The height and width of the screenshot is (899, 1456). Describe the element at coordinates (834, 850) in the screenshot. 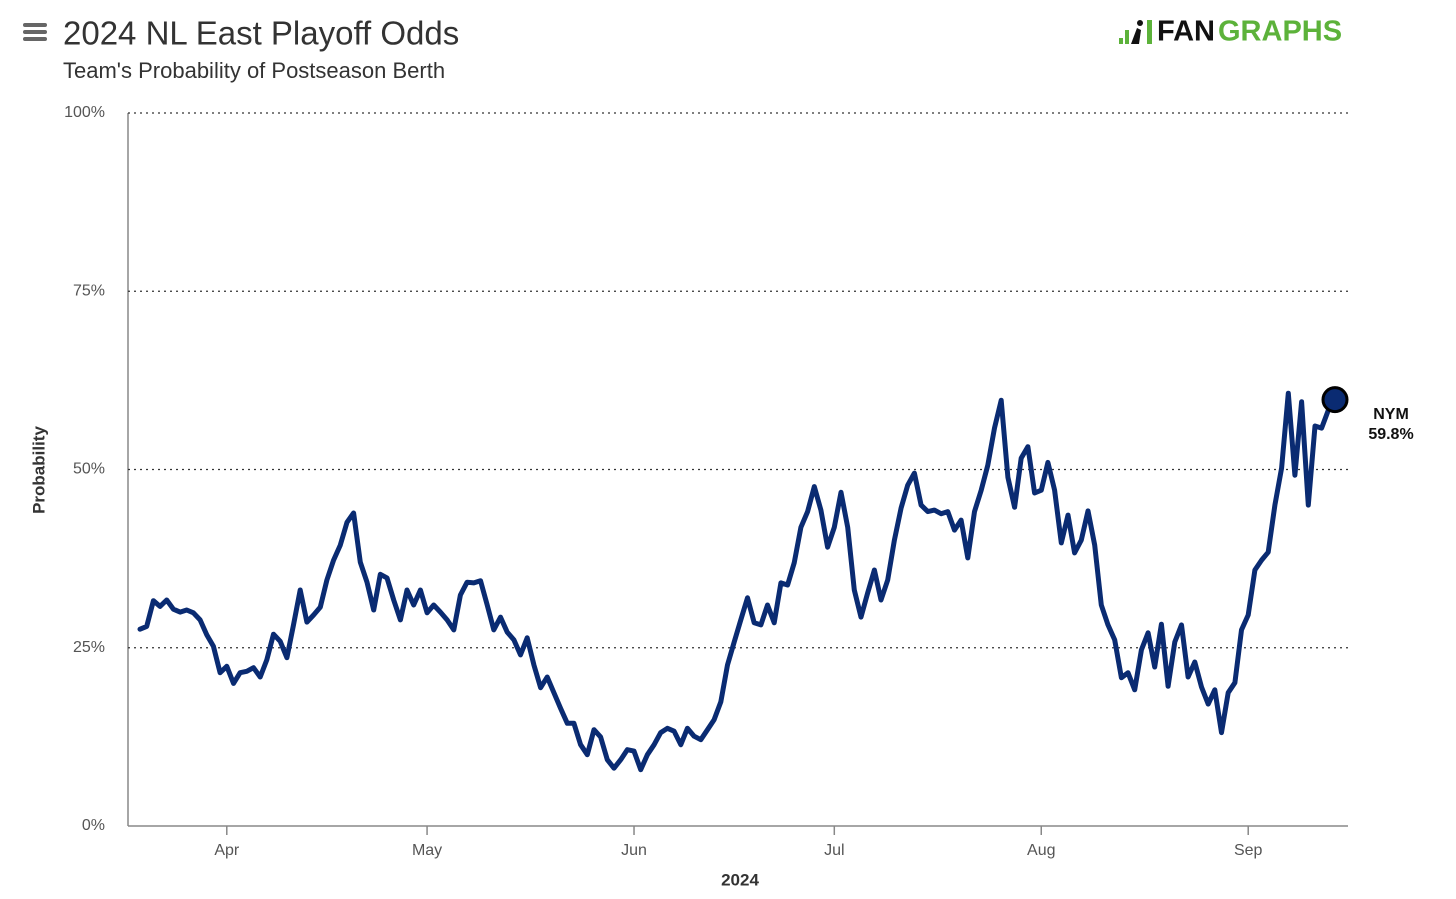

I see `x-tick-label: Jul` at that location.